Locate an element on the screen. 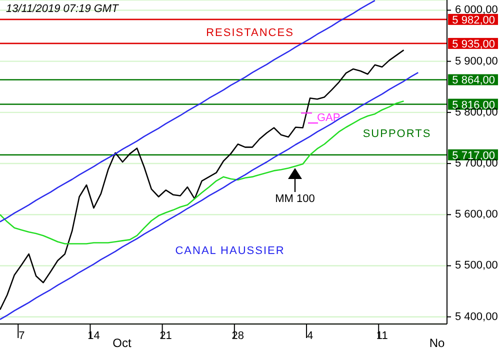  annotation: MM 100 is located at coordinates (295, 199).